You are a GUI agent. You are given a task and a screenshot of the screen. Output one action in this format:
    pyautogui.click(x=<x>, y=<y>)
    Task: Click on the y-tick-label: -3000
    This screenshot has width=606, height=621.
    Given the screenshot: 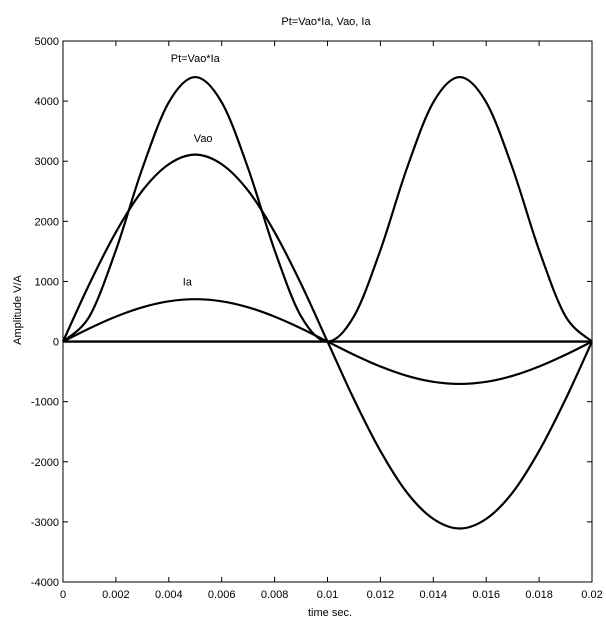 What is the action you would take?
    pyautogui.click(x=45, y=523)
    